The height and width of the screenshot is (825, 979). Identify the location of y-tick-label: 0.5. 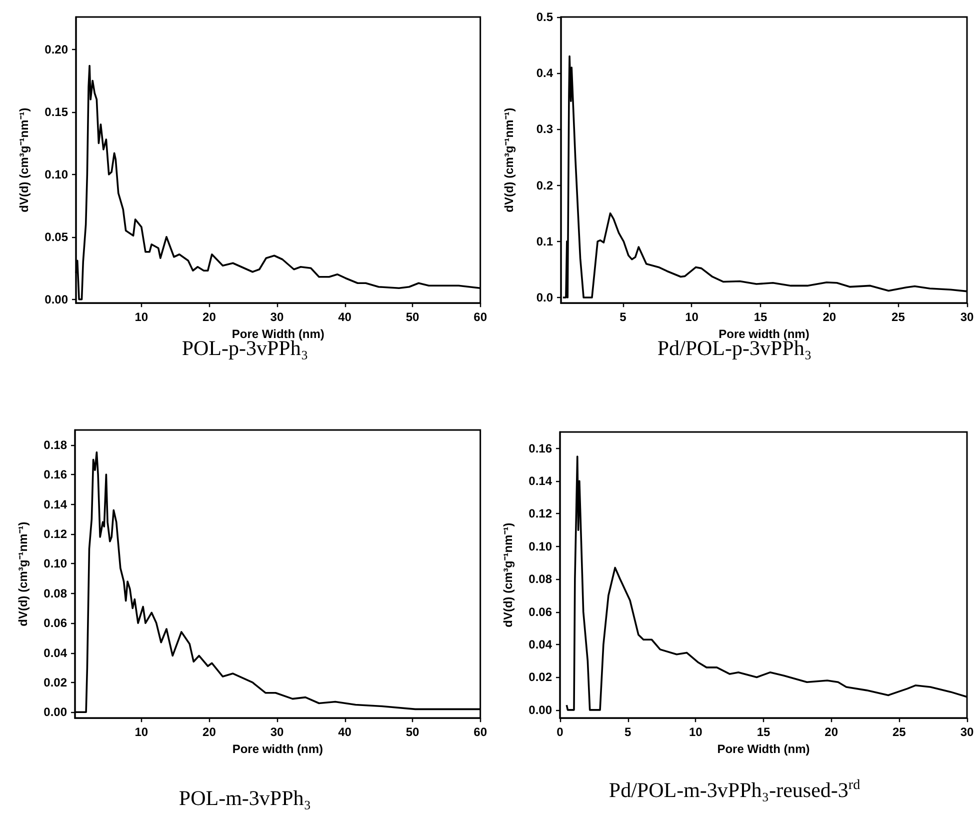
(545, 17).